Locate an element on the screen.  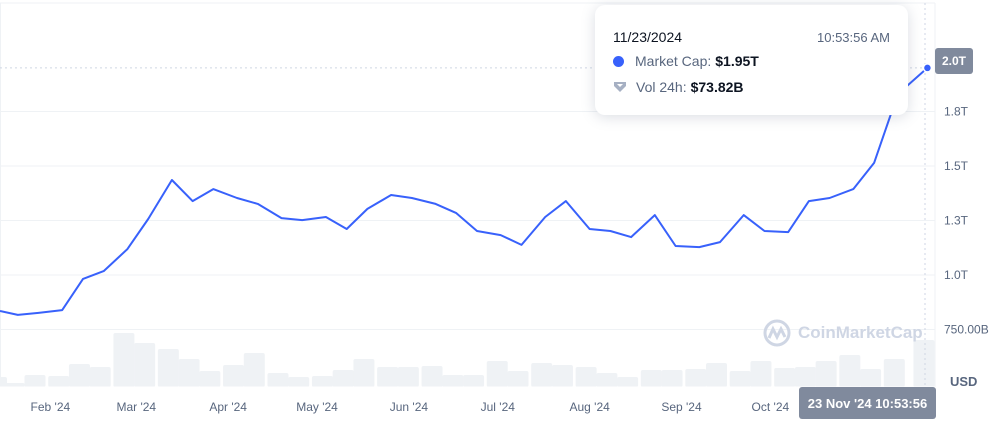
watermark-text: CoinMarketCap is located at coordinates (860, 332).